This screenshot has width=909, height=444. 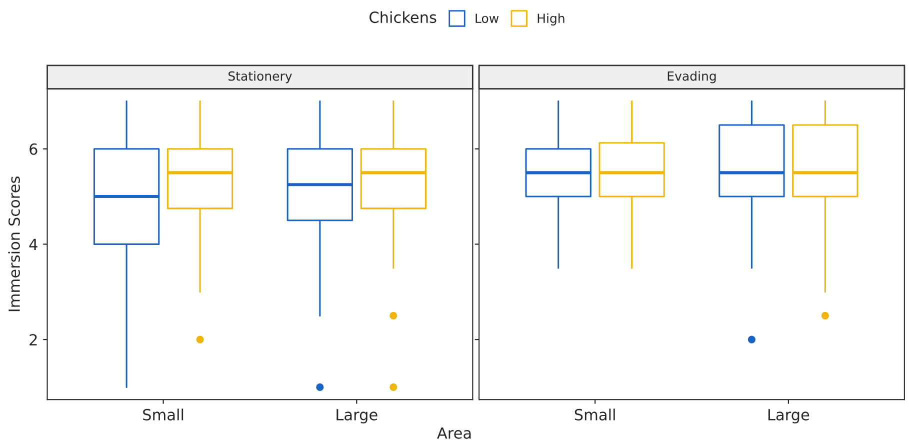 What do you see at coordinates (692, 77) in the screenshot?
I see `chart-title: Evading` at bounding box center [692, 77].